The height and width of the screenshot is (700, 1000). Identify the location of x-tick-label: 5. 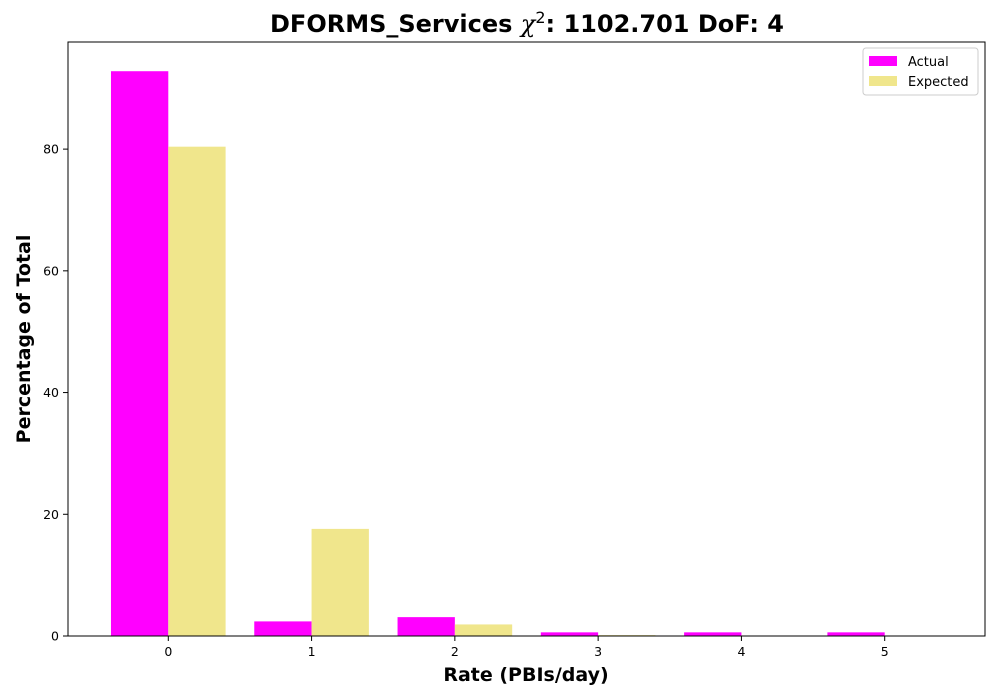
(885, 651).